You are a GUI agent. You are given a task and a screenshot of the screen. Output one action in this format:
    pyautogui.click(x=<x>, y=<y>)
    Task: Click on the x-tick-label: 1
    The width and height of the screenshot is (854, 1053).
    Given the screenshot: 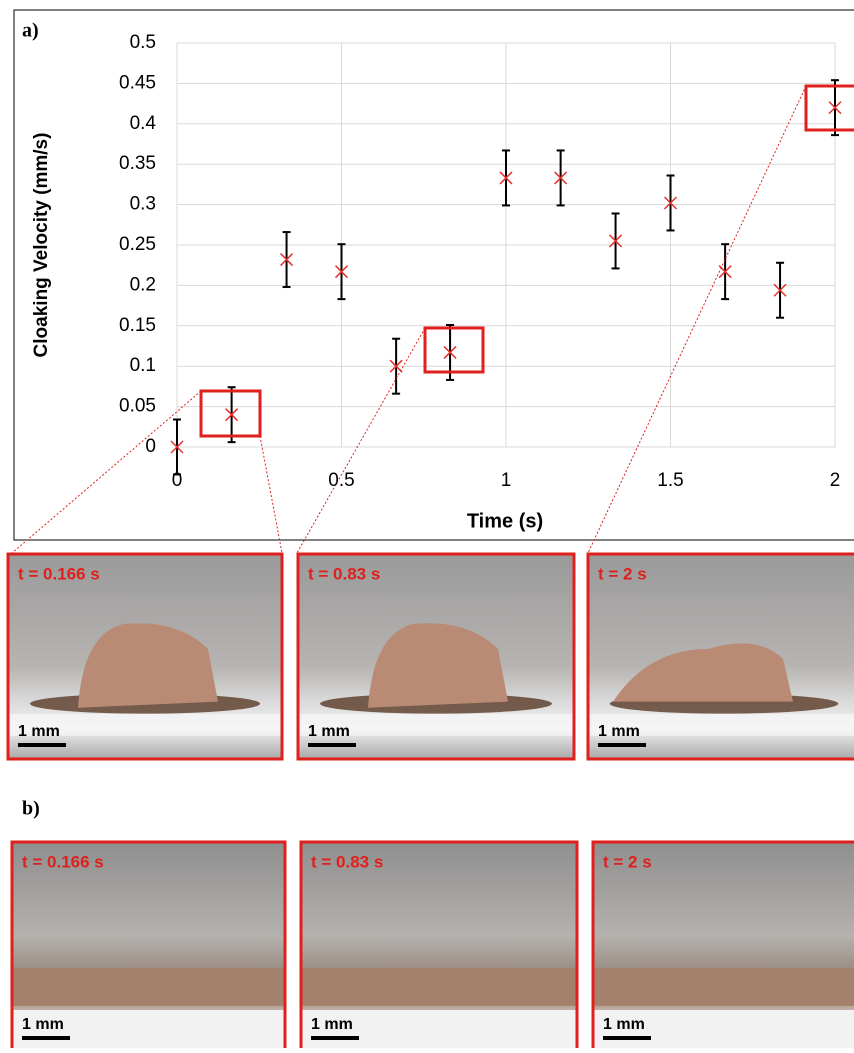 What is the action you would take?
    pyautogui.click(x=506, y=480)
    